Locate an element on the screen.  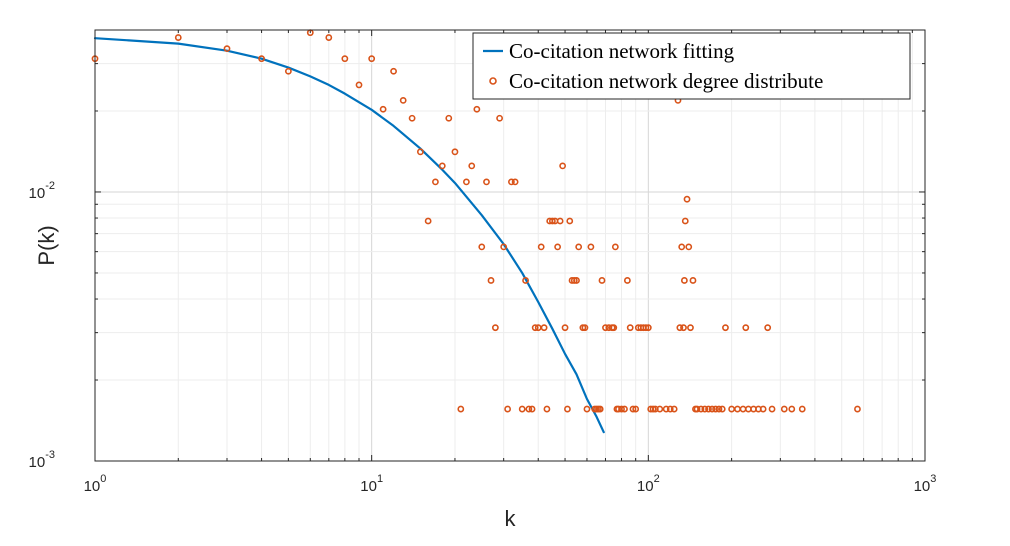
legend-entry-degree: Co-citation network degree distribute is located at coordinates (666, 81).